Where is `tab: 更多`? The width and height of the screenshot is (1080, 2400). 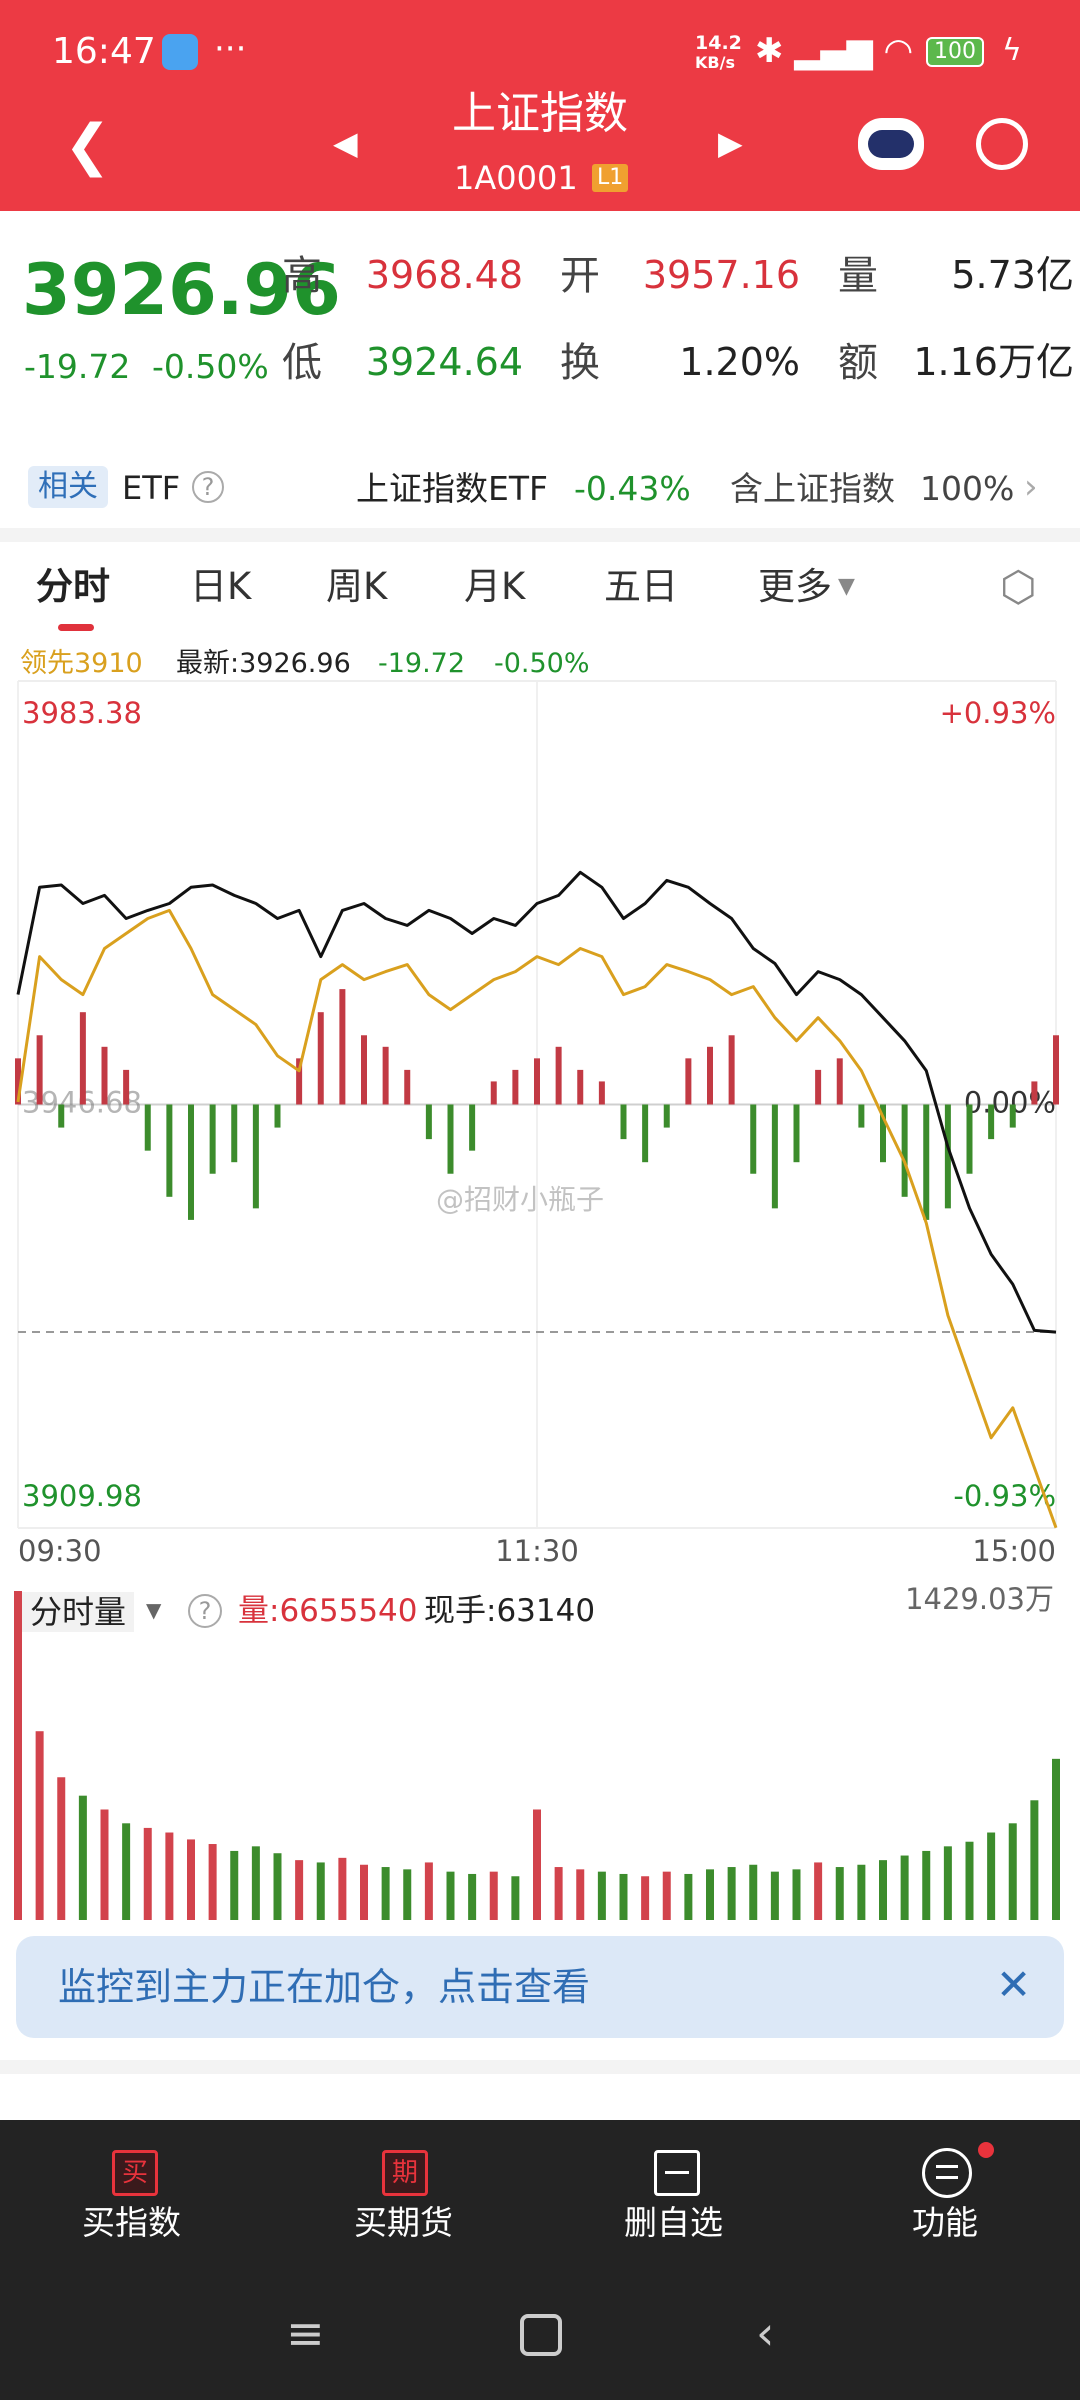 tab: 更多 is located at coordinates (795, 586).